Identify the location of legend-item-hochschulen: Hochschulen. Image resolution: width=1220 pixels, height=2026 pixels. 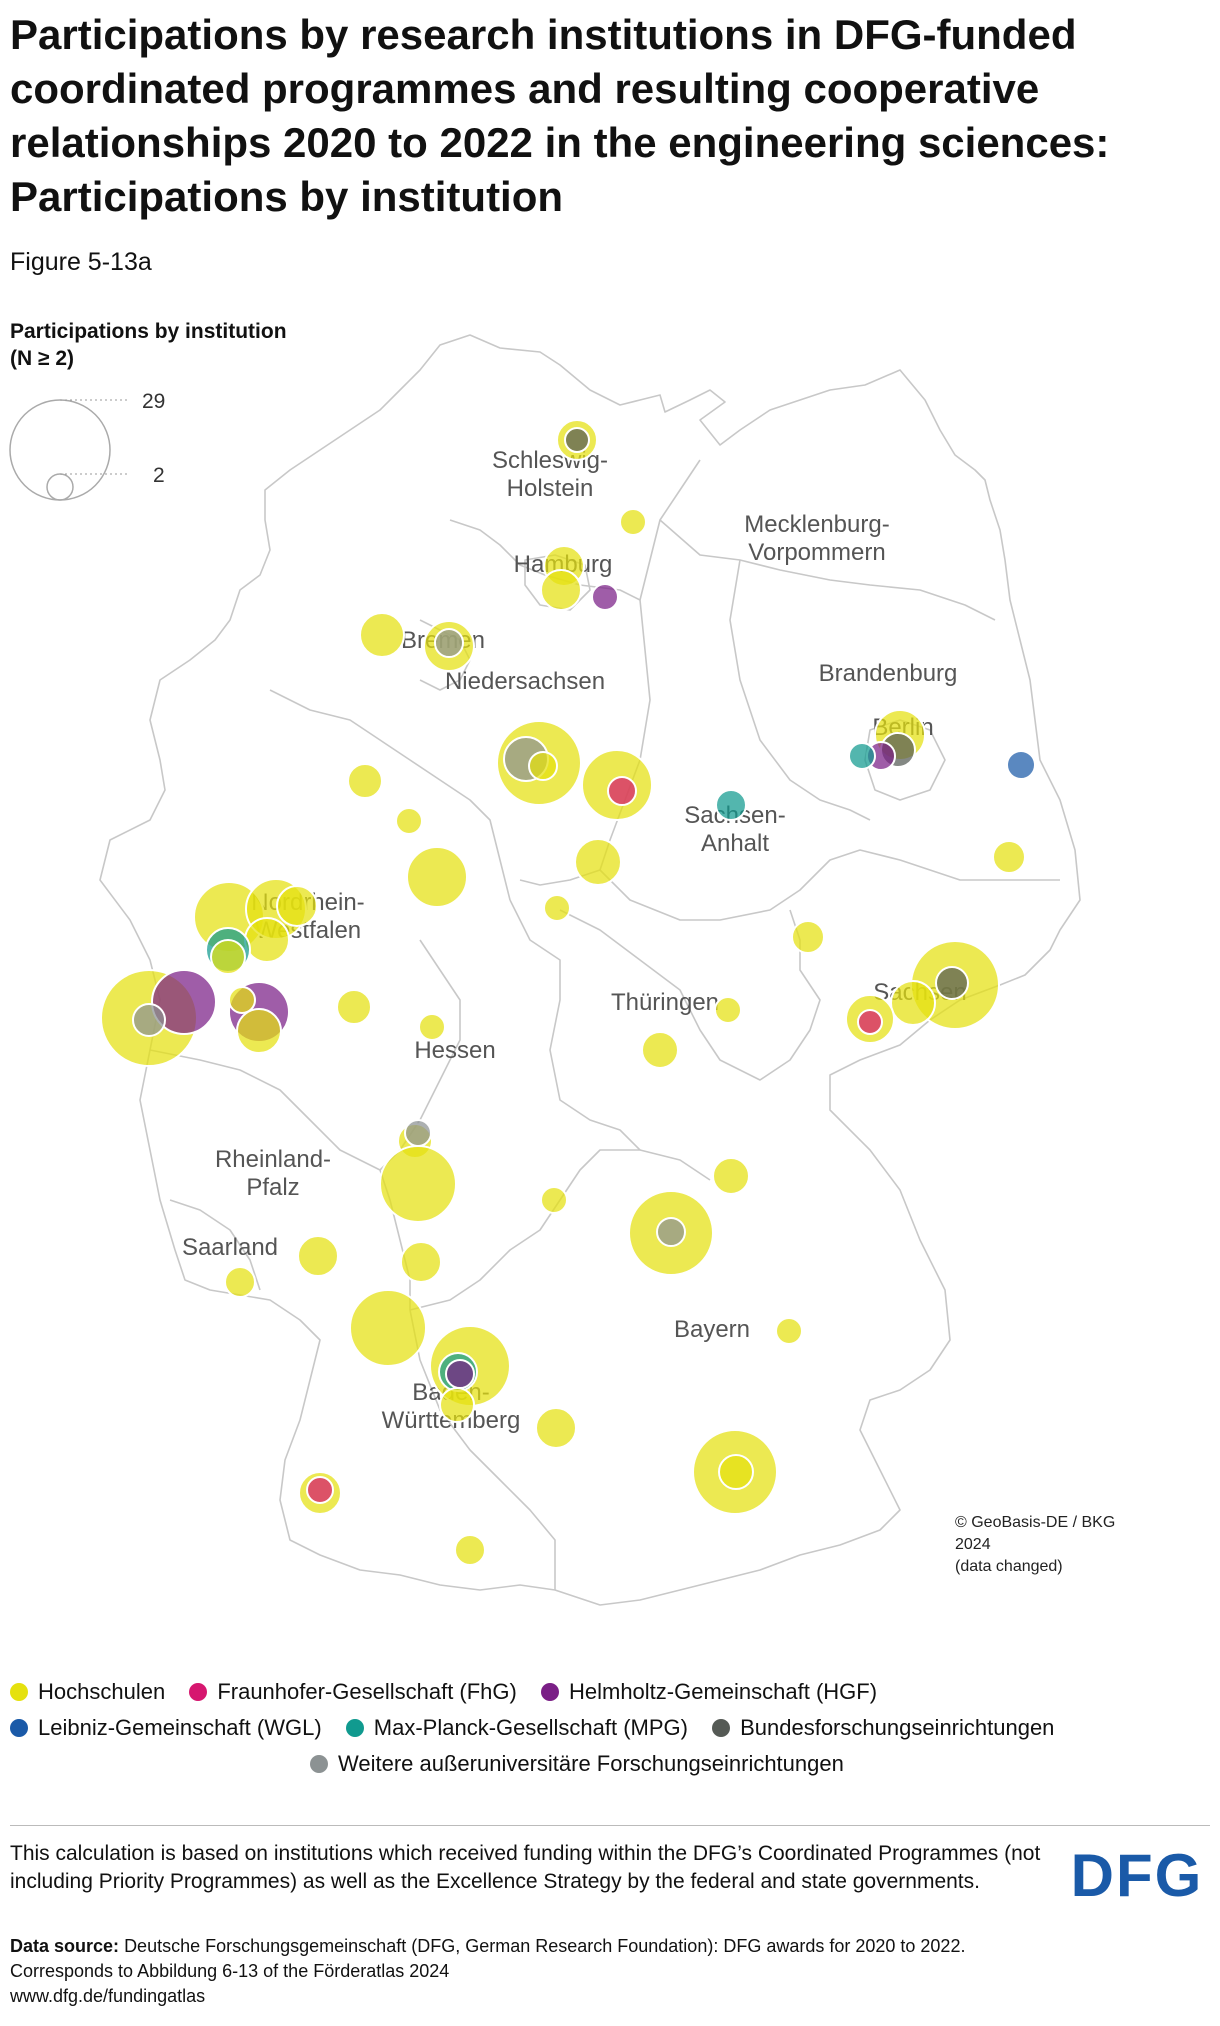
(87, 1692).